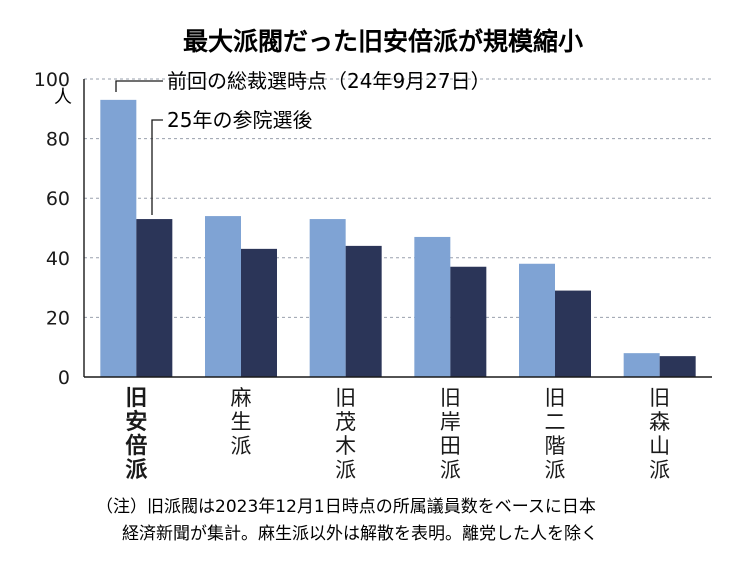  I want to click on category-labels: 旧安倍派 麻生派 旧茂木派 旧岸田派 旧二階派 旧森山派, so click(397, 434).